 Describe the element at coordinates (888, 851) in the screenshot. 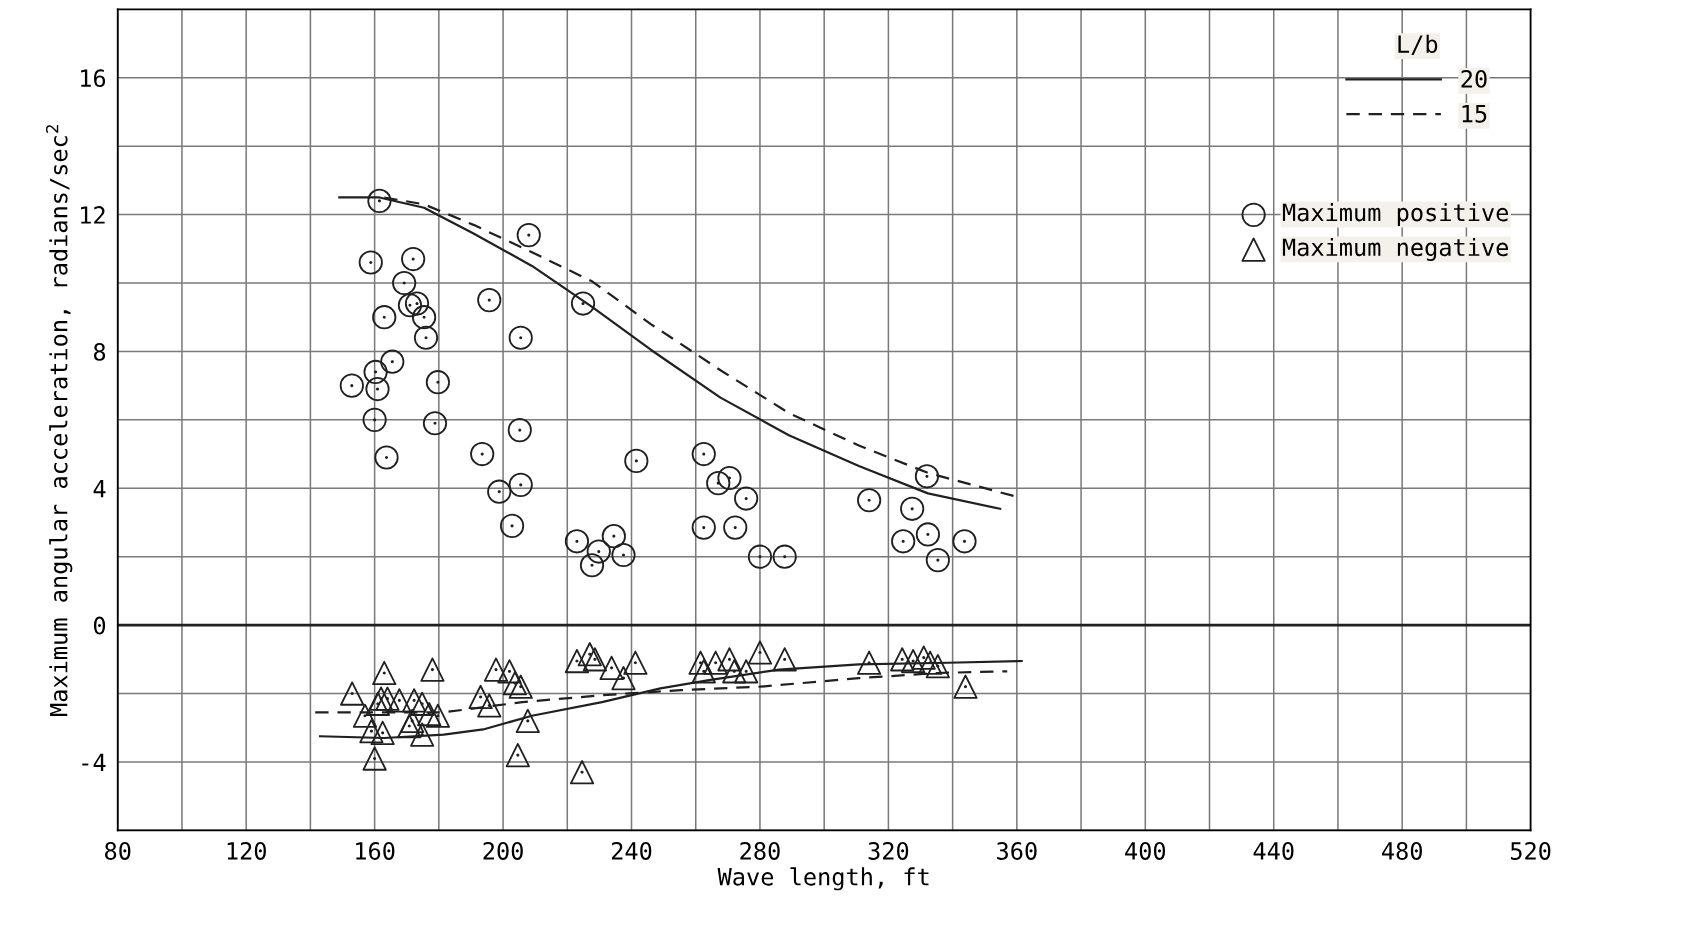

I see `x-tick-label: 320` at that location.